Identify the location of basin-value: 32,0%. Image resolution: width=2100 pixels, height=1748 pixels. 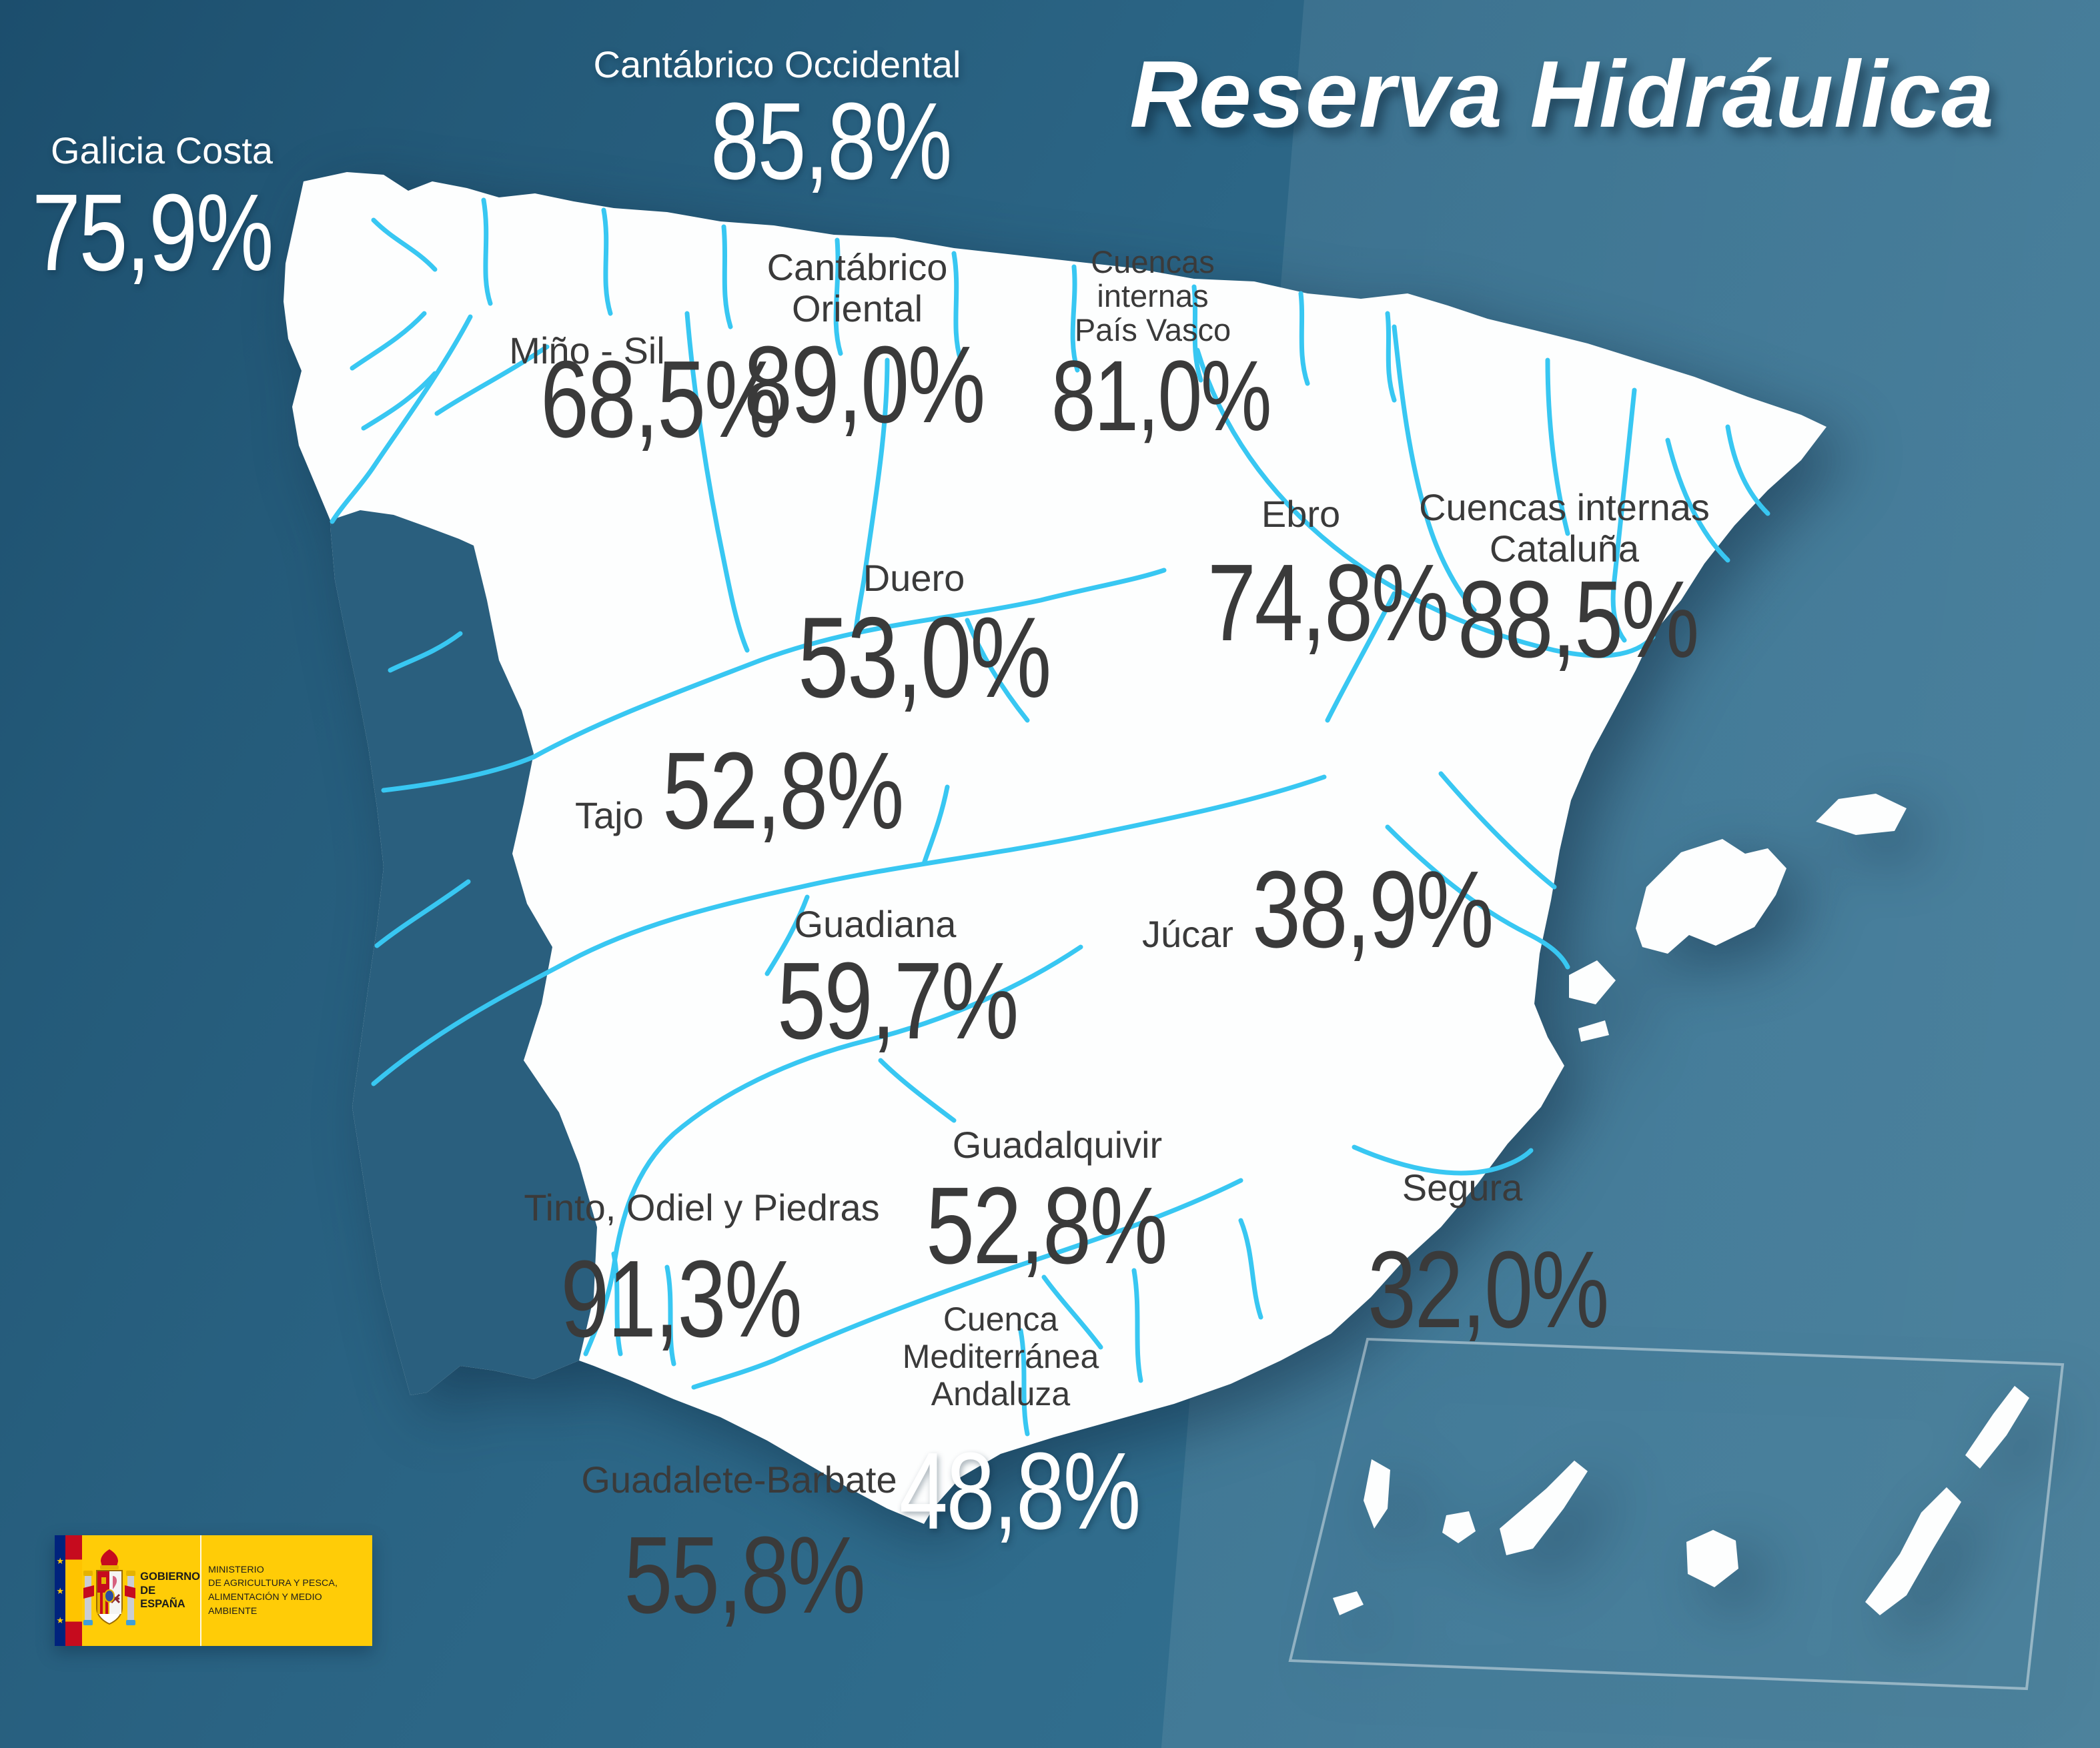
(1488, 1289).